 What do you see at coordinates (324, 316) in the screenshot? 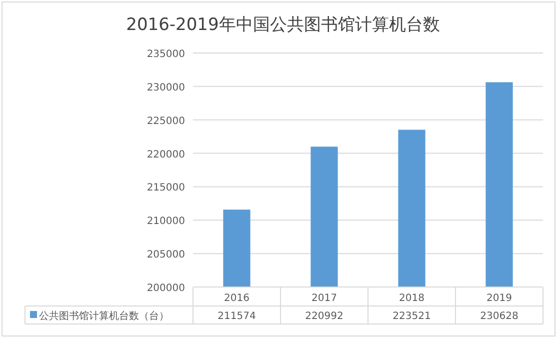
I see `data-label: 220992` at bounding box center [324, 316].